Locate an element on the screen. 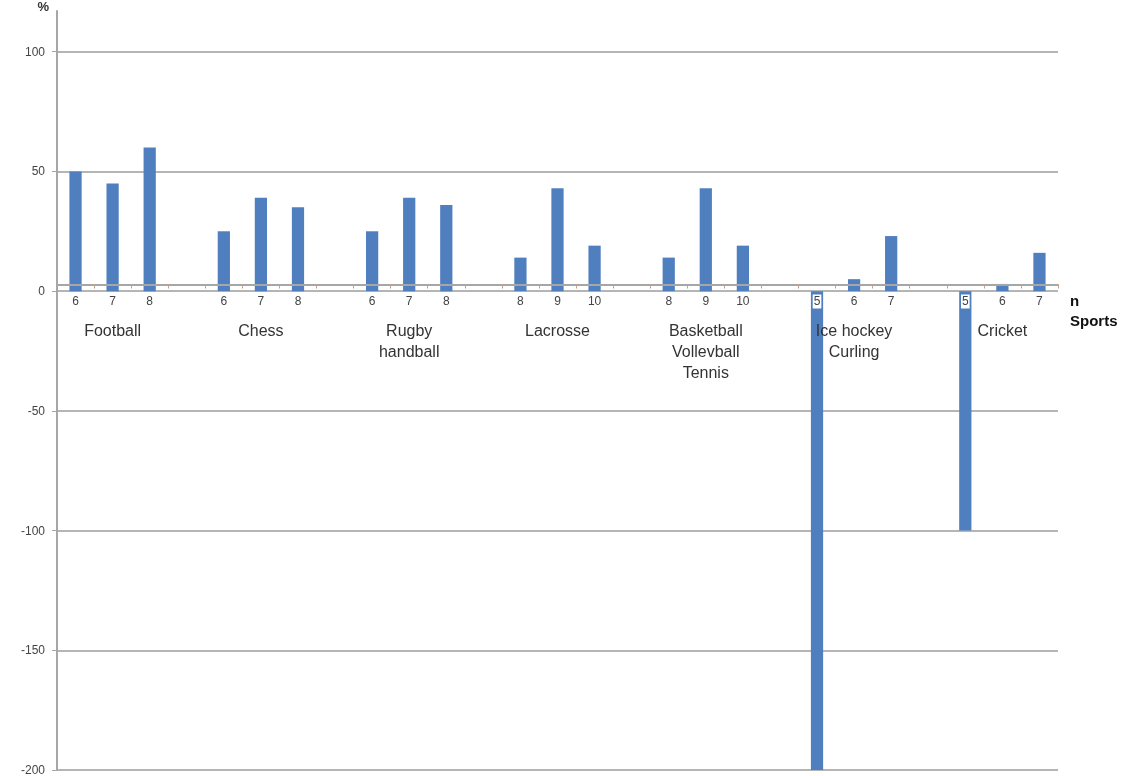 The height and width of the screenshot is (776, 1145). y-tick-label: -200 is located at coordinates (33, 769).